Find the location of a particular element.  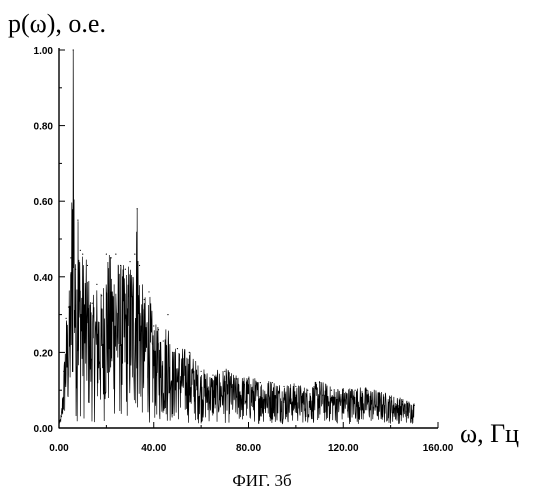

figure-caption: ФИГ. 3б is located at coordinates (261, 480).